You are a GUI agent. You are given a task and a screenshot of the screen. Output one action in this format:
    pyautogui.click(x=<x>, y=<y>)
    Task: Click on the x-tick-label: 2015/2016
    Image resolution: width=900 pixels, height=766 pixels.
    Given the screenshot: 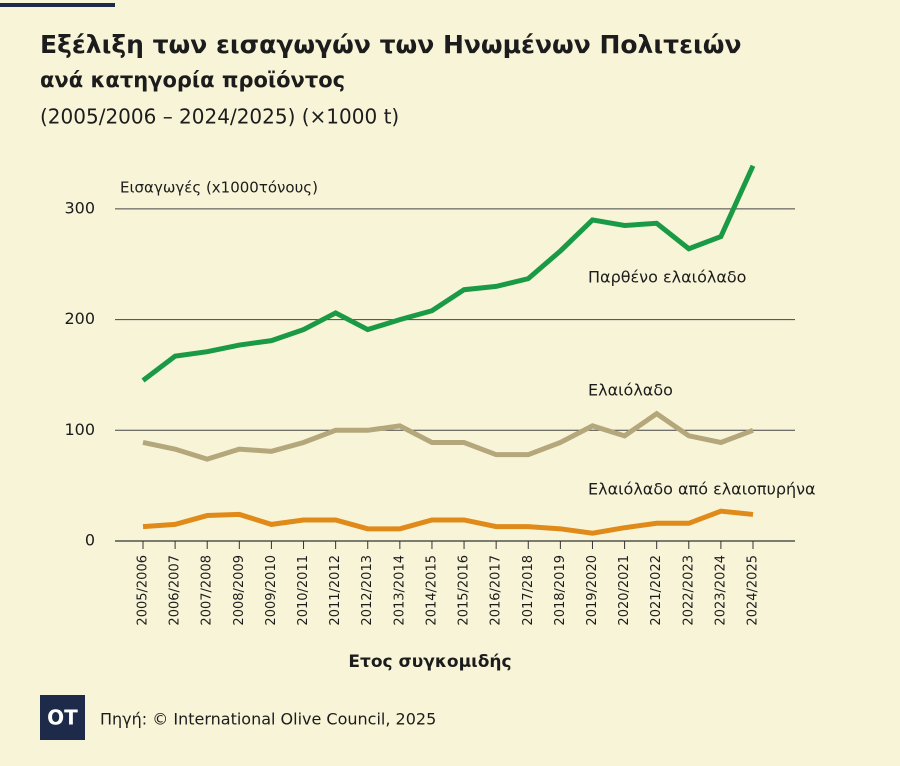 What is the action you would take?
    pyautogui.click(x=464, y=590)
    